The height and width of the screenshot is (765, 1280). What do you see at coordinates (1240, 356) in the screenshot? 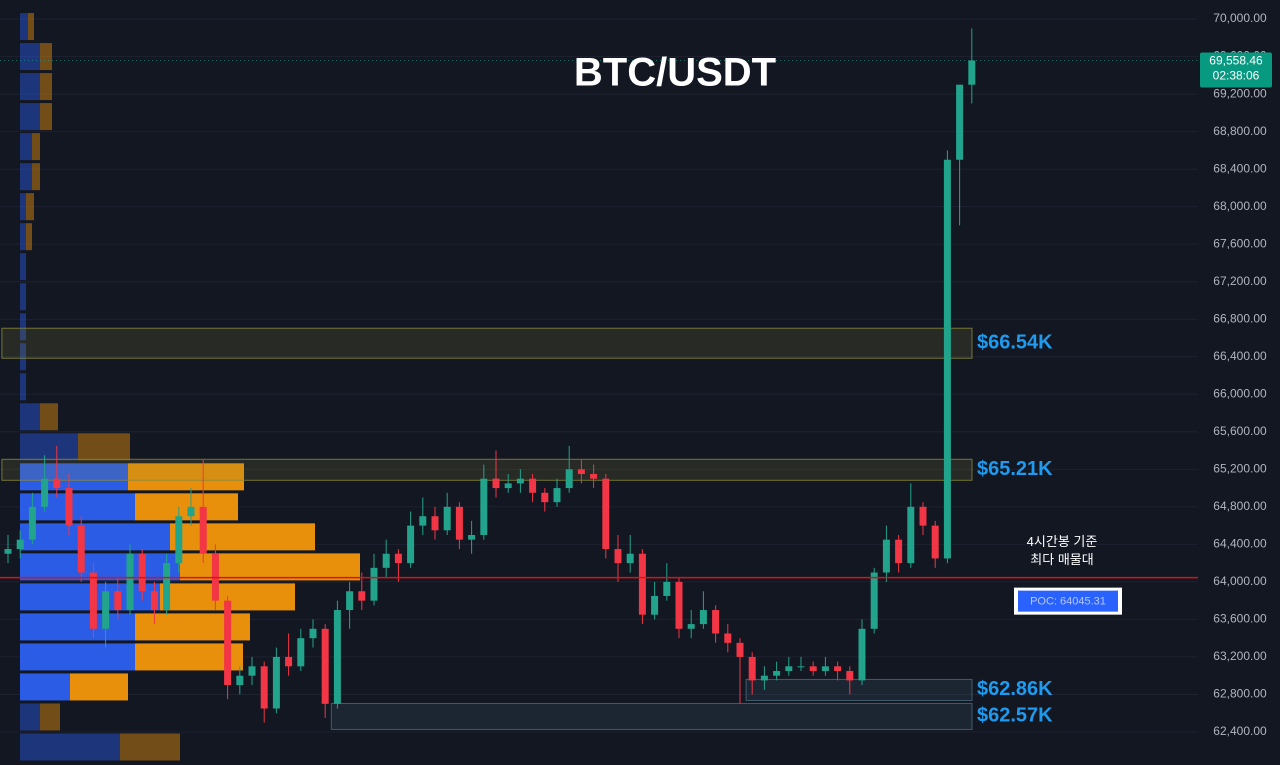
I see `y-tick-label: 66,400.00` at bounding box center [1240, 356].